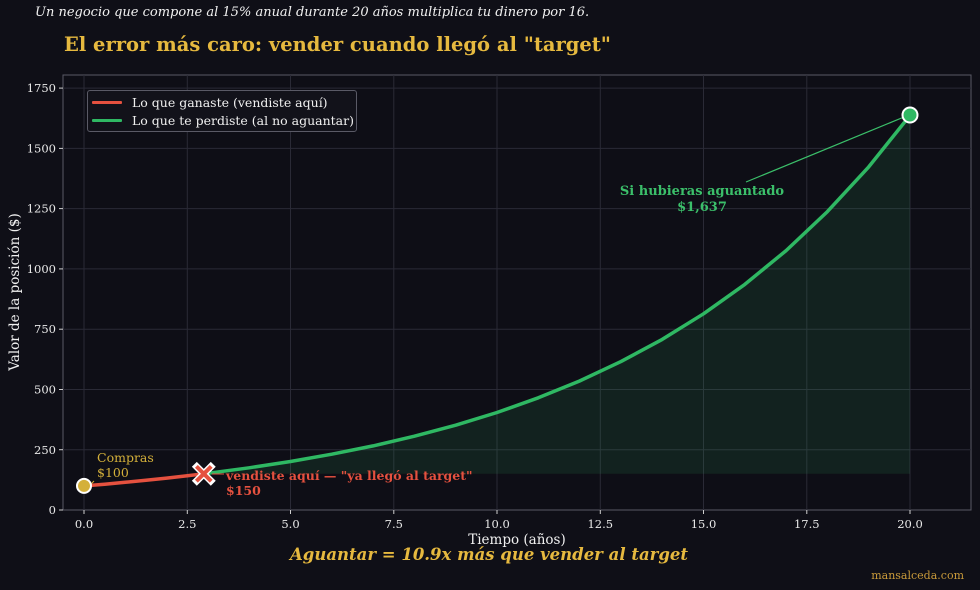 The width and height of the screenshot is (980, 590). I want to click on x-tick-label: 0.0, so click(84, 524).